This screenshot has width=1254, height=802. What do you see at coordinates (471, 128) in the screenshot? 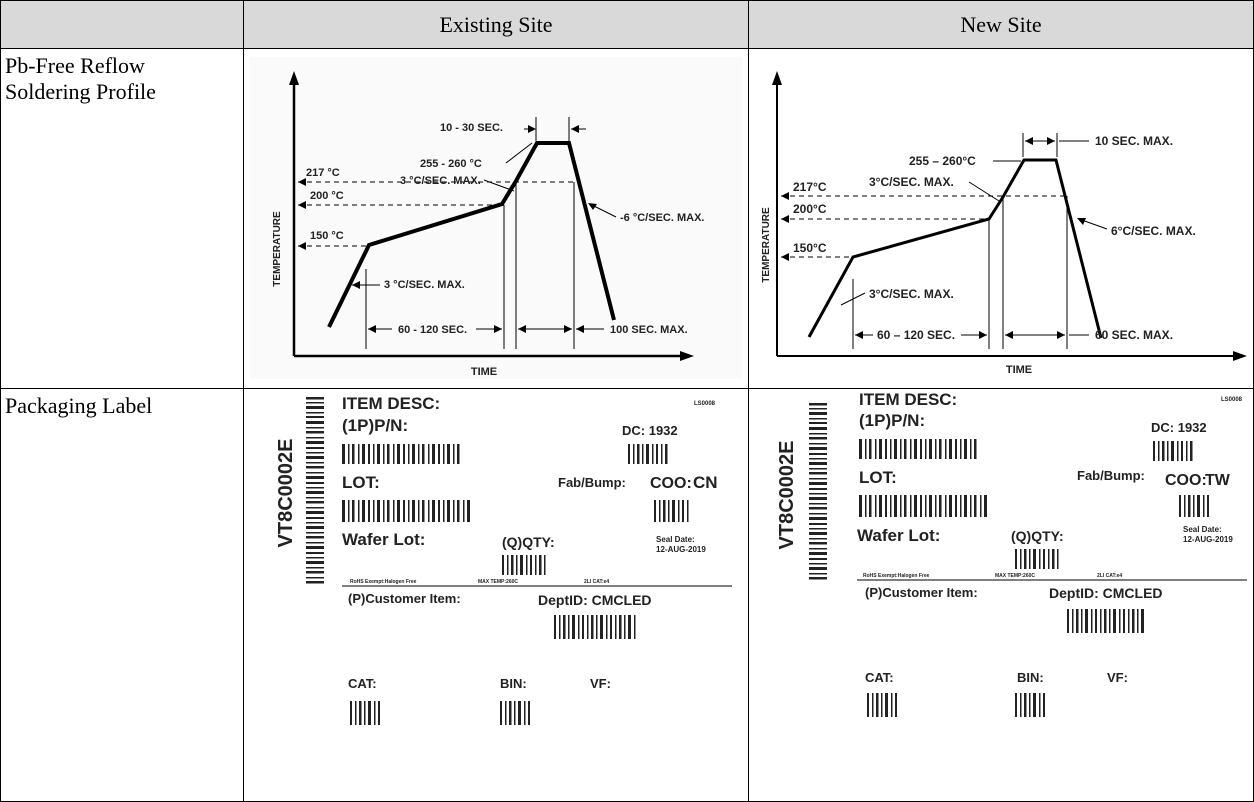
I see `peak-time-label: 10 - 30 SEC.` at bounding box center [471, 128].